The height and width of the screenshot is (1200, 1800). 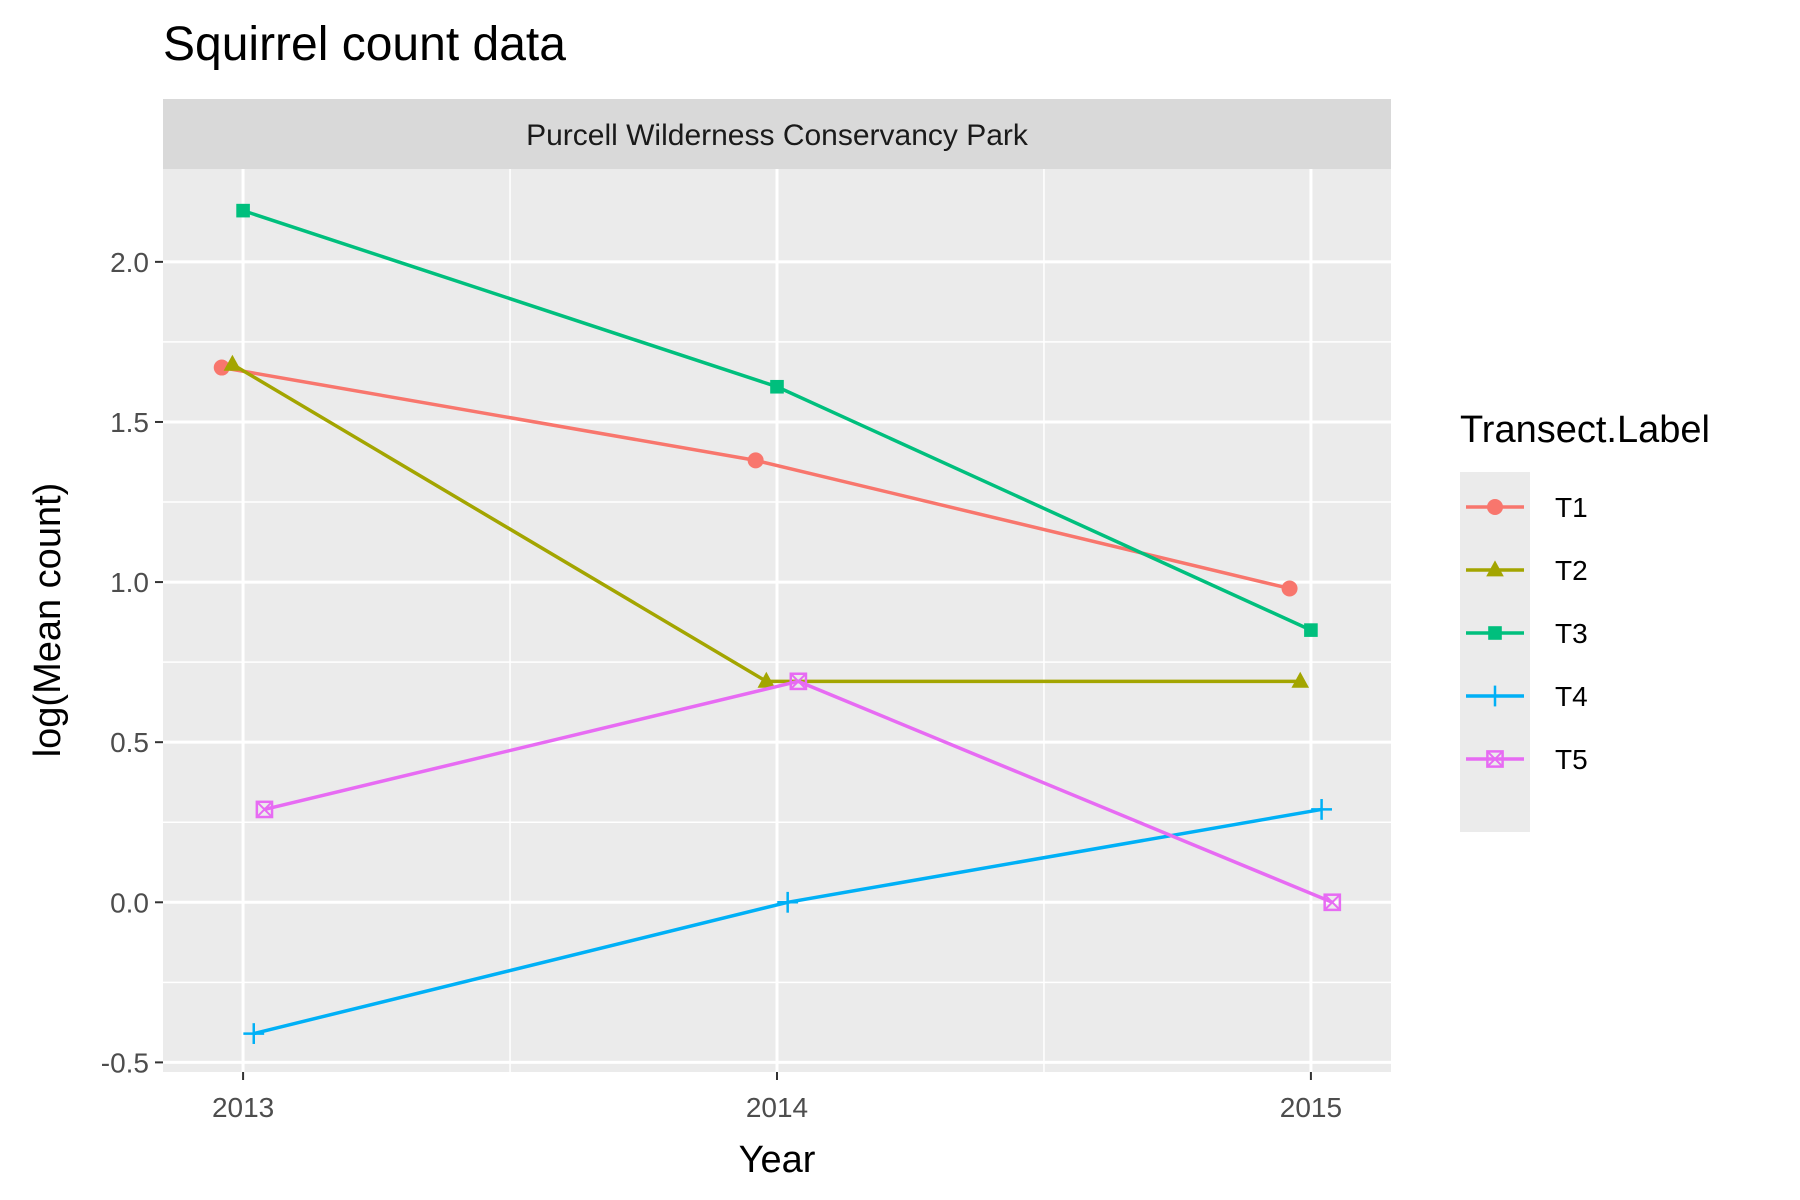 What do you see at coordinates (777, 1160) in the screenshot?
I see `x-axis-title: Year` at bounding box center [777, 1160].